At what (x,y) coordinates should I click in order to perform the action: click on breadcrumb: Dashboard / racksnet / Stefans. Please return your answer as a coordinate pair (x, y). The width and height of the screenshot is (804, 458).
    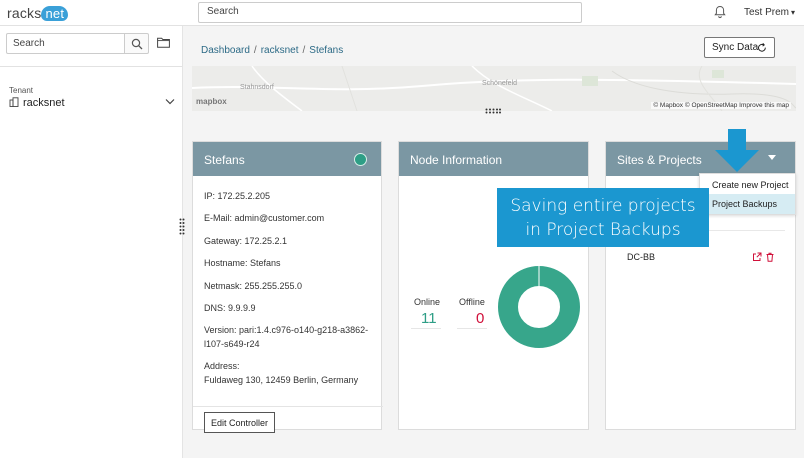
    Looking at the image, I should click on (272, 50).